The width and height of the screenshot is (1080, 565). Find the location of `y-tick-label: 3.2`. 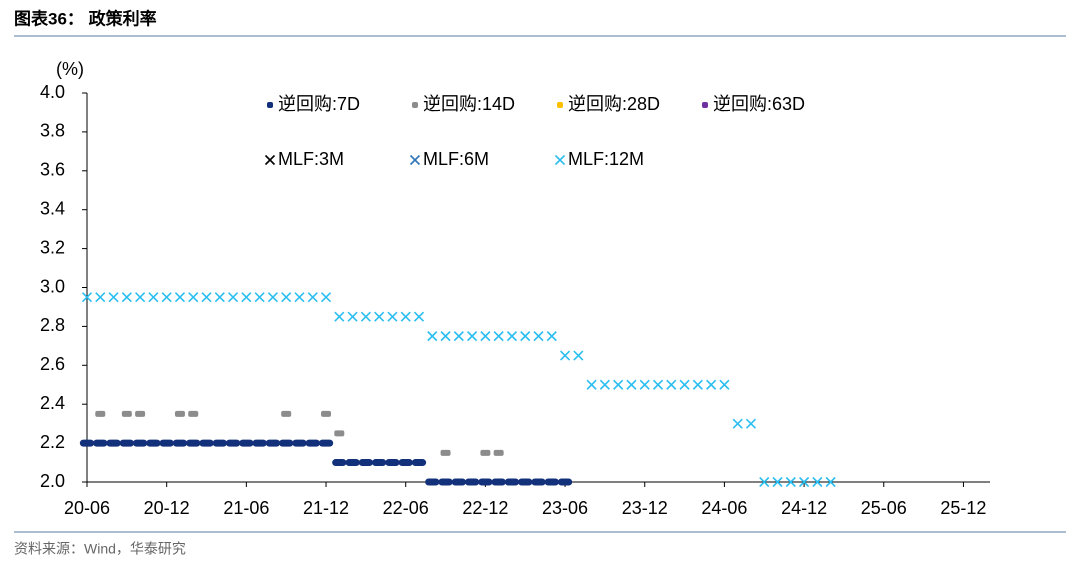

y-tick-label: 3.2 is located at coordinates (52, 247).